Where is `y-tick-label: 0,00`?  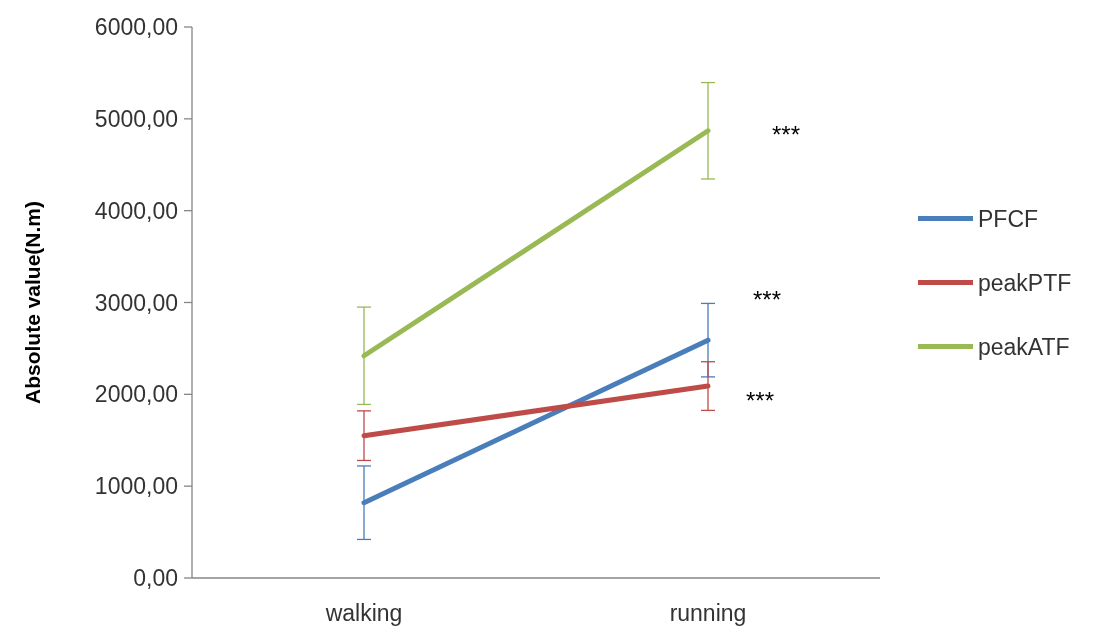 y-tick-label: 0,00 is located at coordinates (155, 578).